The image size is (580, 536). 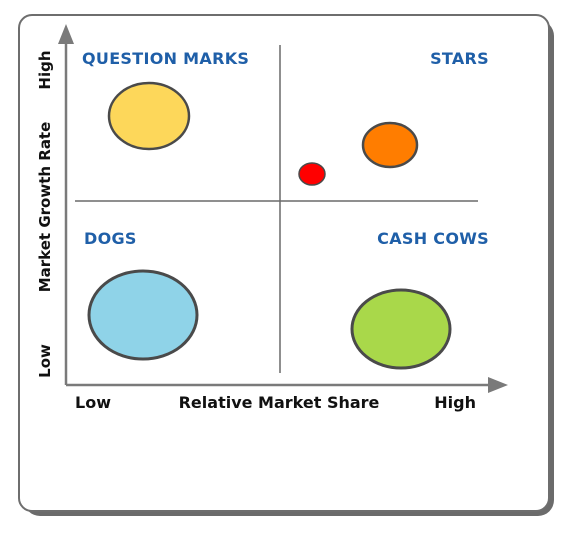 I want to click on quadrant-label-stars: STARS, so click(x=459, y=58).